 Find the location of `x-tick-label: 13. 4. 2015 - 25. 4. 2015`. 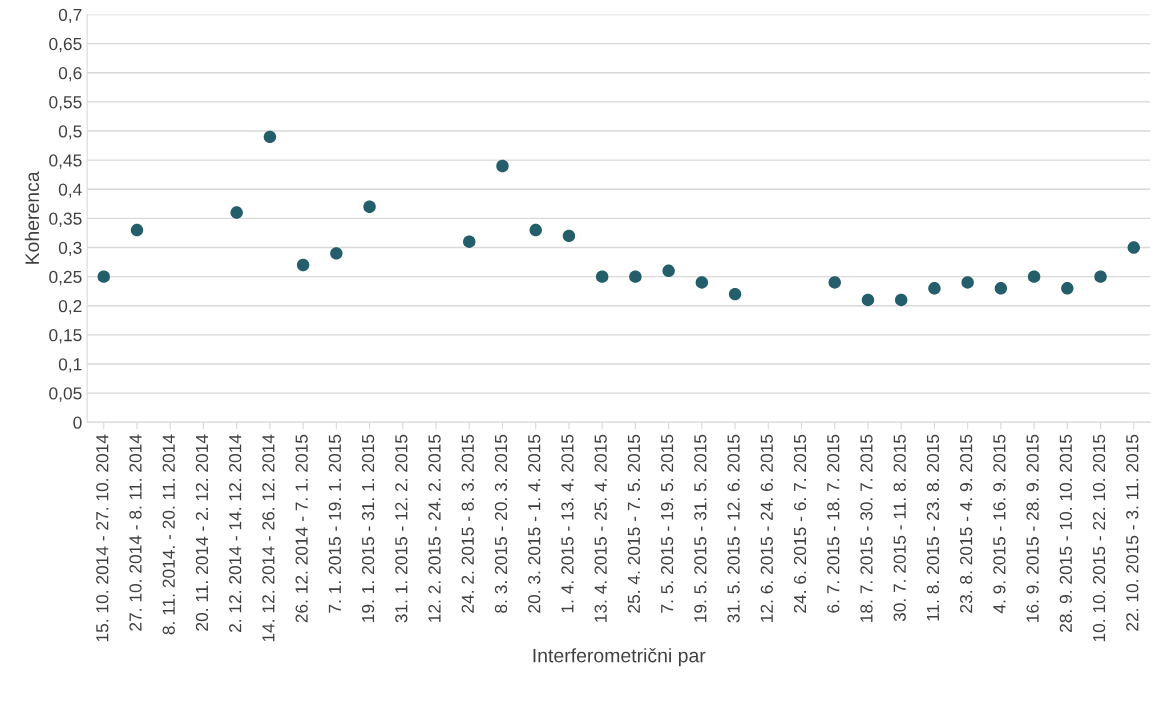

x-tick-label: 13. 4. 2015 - 25. 4. 2015 is located at coordinates (600, 528).